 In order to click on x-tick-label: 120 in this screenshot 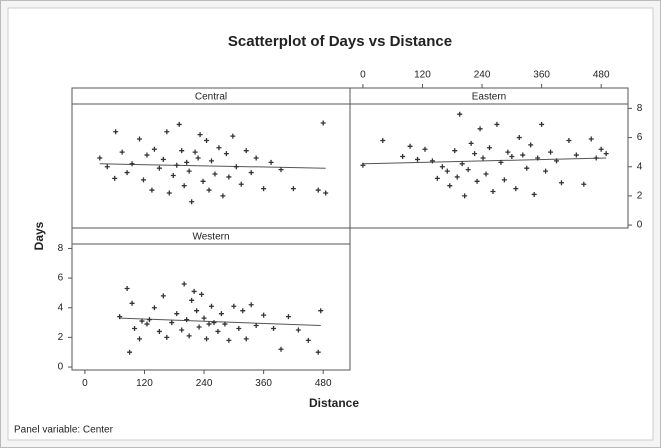, I will do `click(422, 74)`.